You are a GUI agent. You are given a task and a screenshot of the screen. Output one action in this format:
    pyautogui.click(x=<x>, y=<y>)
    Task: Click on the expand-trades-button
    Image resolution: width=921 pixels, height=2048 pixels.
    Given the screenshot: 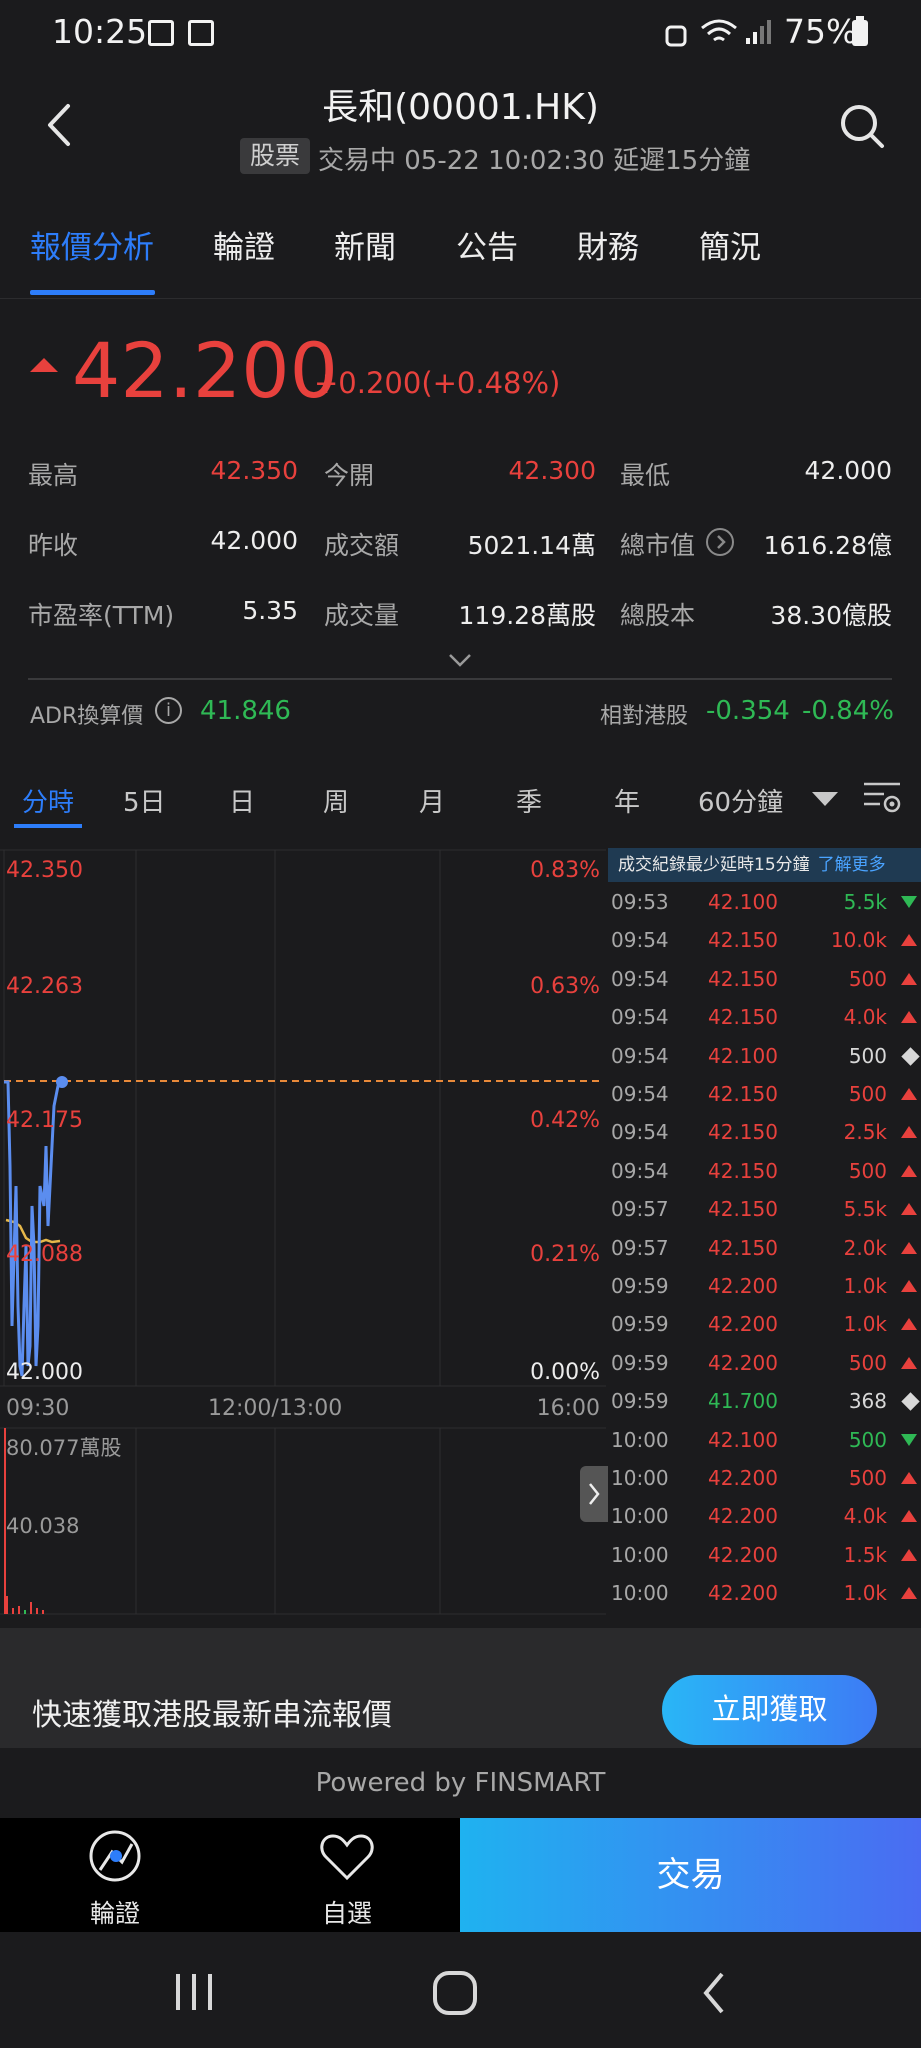 What is the action you would take?
    pyautogui.click(x=594, y=1494)
    